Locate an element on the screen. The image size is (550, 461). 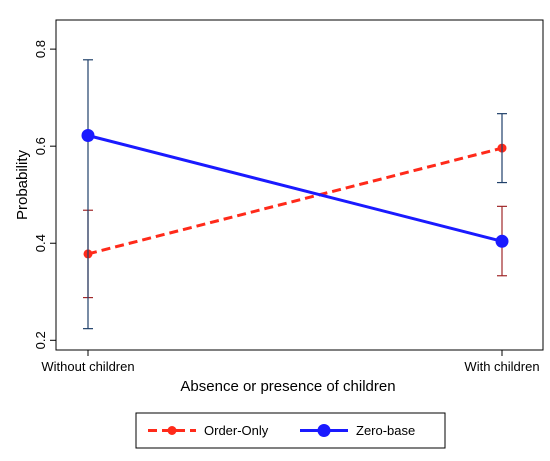
y-axis: 0.2 0.4 0.6 0.8 is located at coordinates (45, 185).